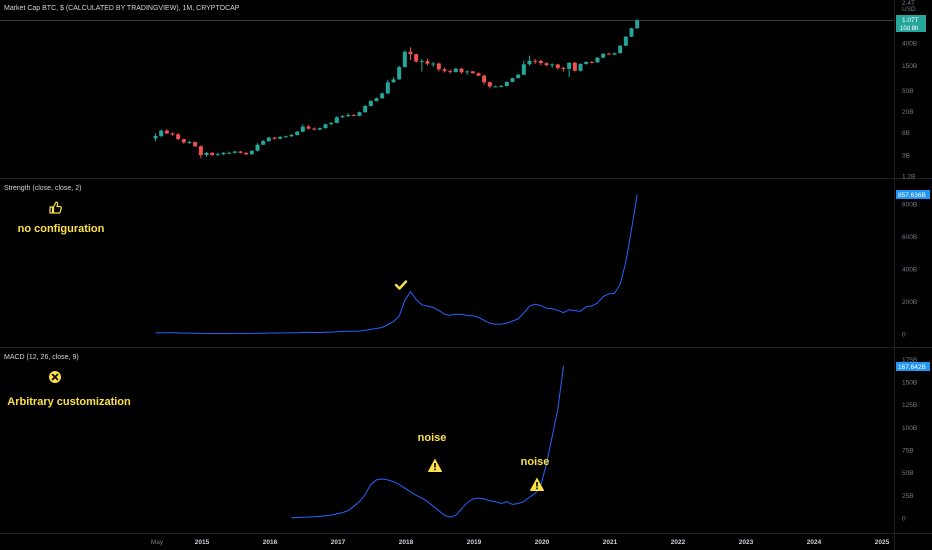  What do you see at coordinates (909, 383) in the screenshot?
I see `macd-scale-tick-label: 150B` at bounding box center [909, 383].